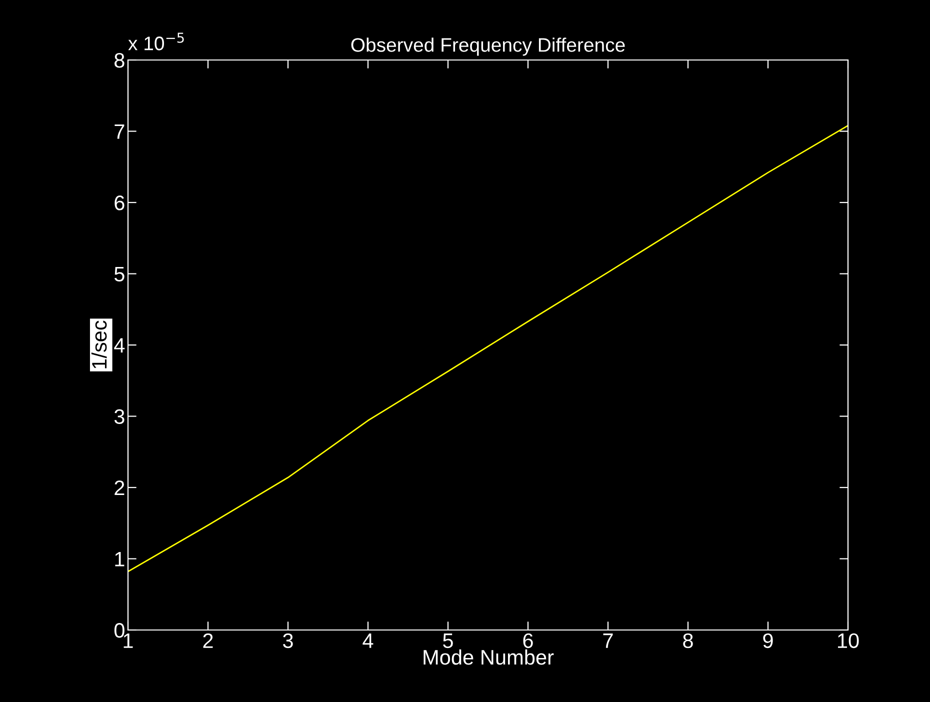  I want to click on y-tick-label: 5, so click(119, 274).